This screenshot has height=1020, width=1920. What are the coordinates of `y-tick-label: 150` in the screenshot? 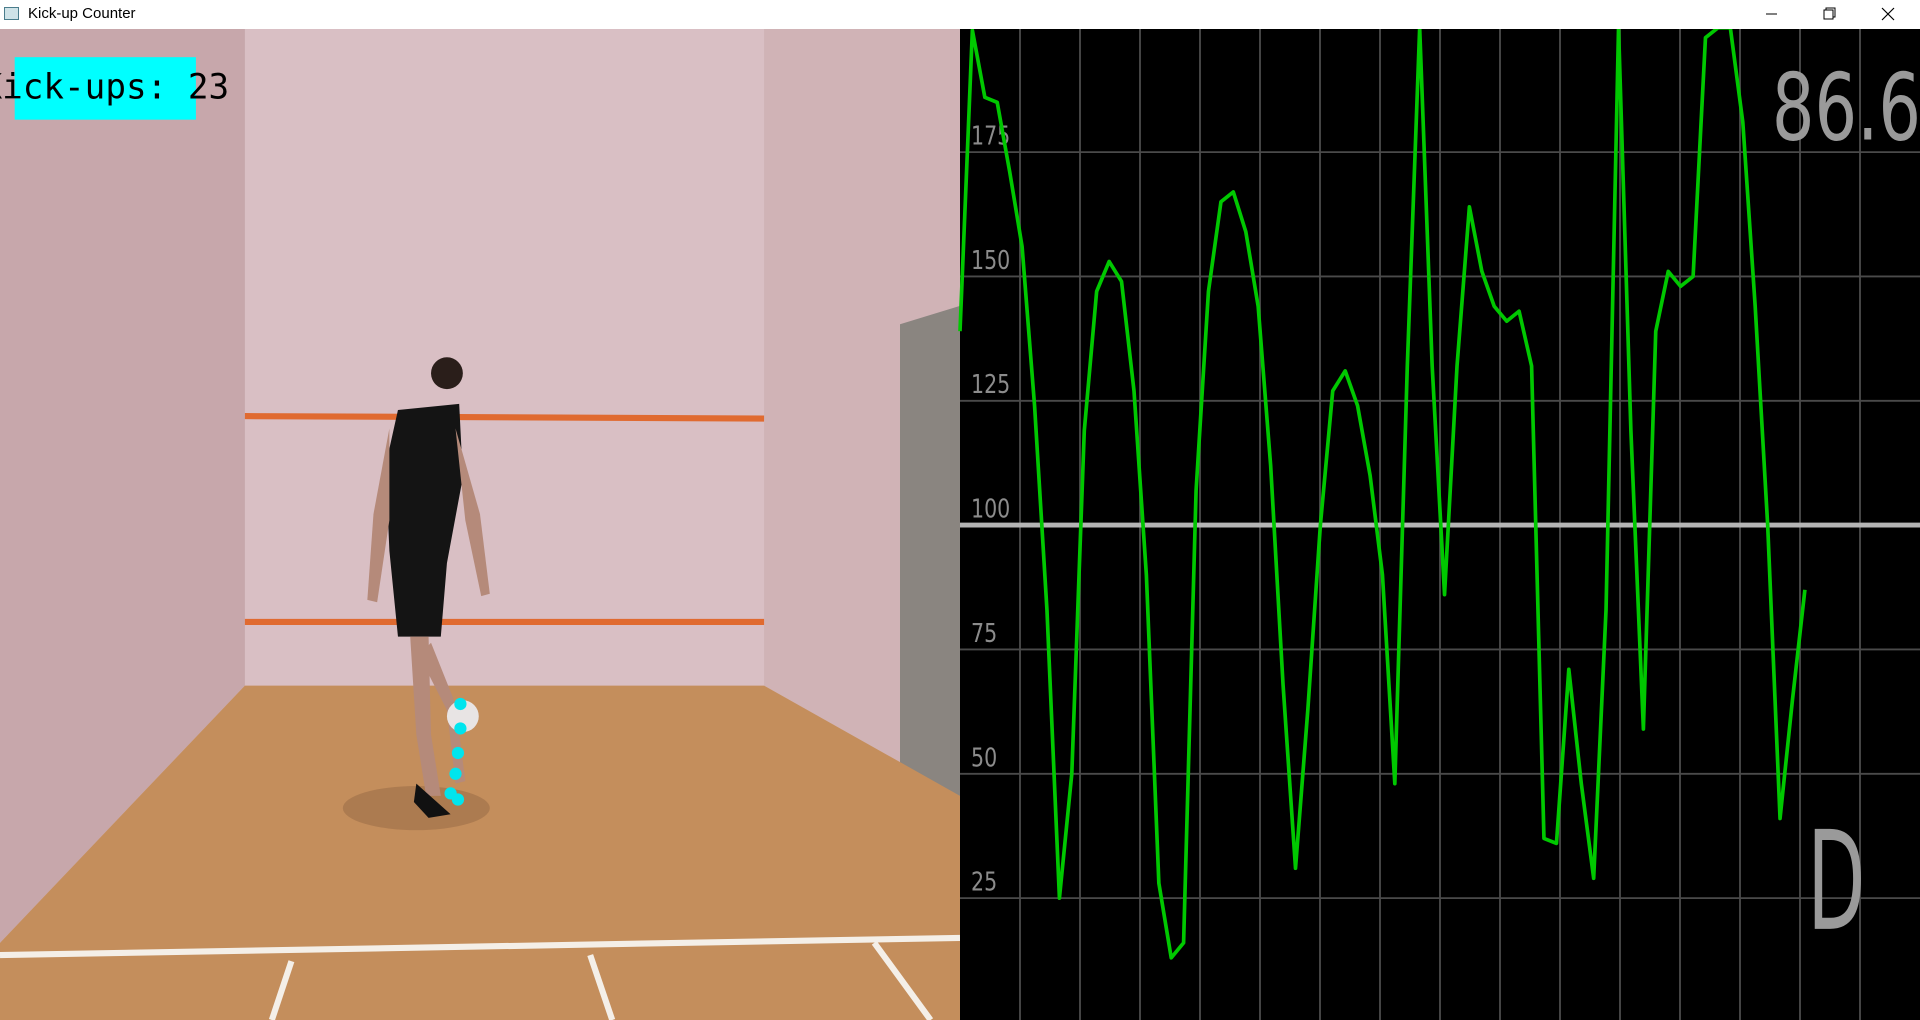 It's located at (990, 261).